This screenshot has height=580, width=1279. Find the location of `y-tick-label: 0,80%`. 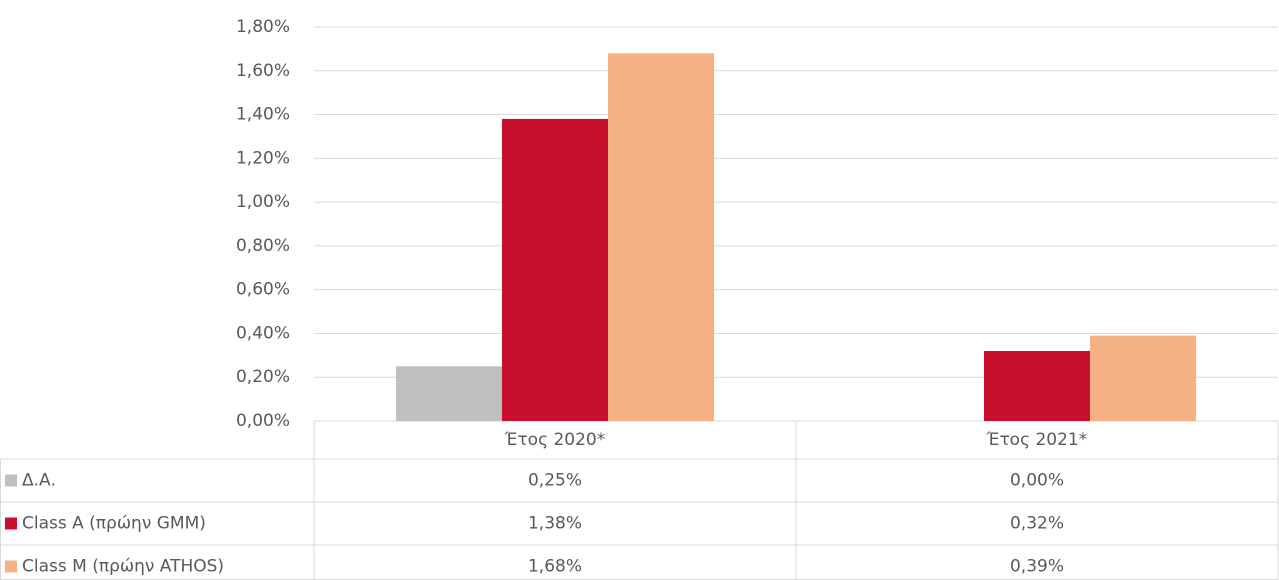

y-tick-label: 0,80% is located at coordinates (263, 246).